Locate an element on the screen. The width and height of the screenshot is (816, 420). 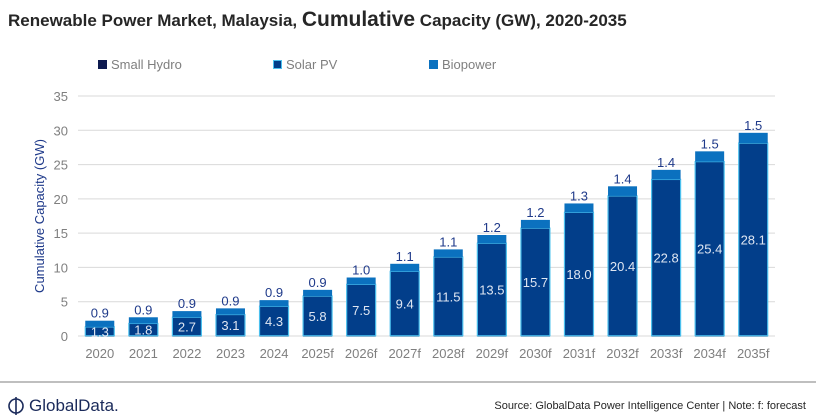
data-label: 4.3 is located at coordinates (274, 321).